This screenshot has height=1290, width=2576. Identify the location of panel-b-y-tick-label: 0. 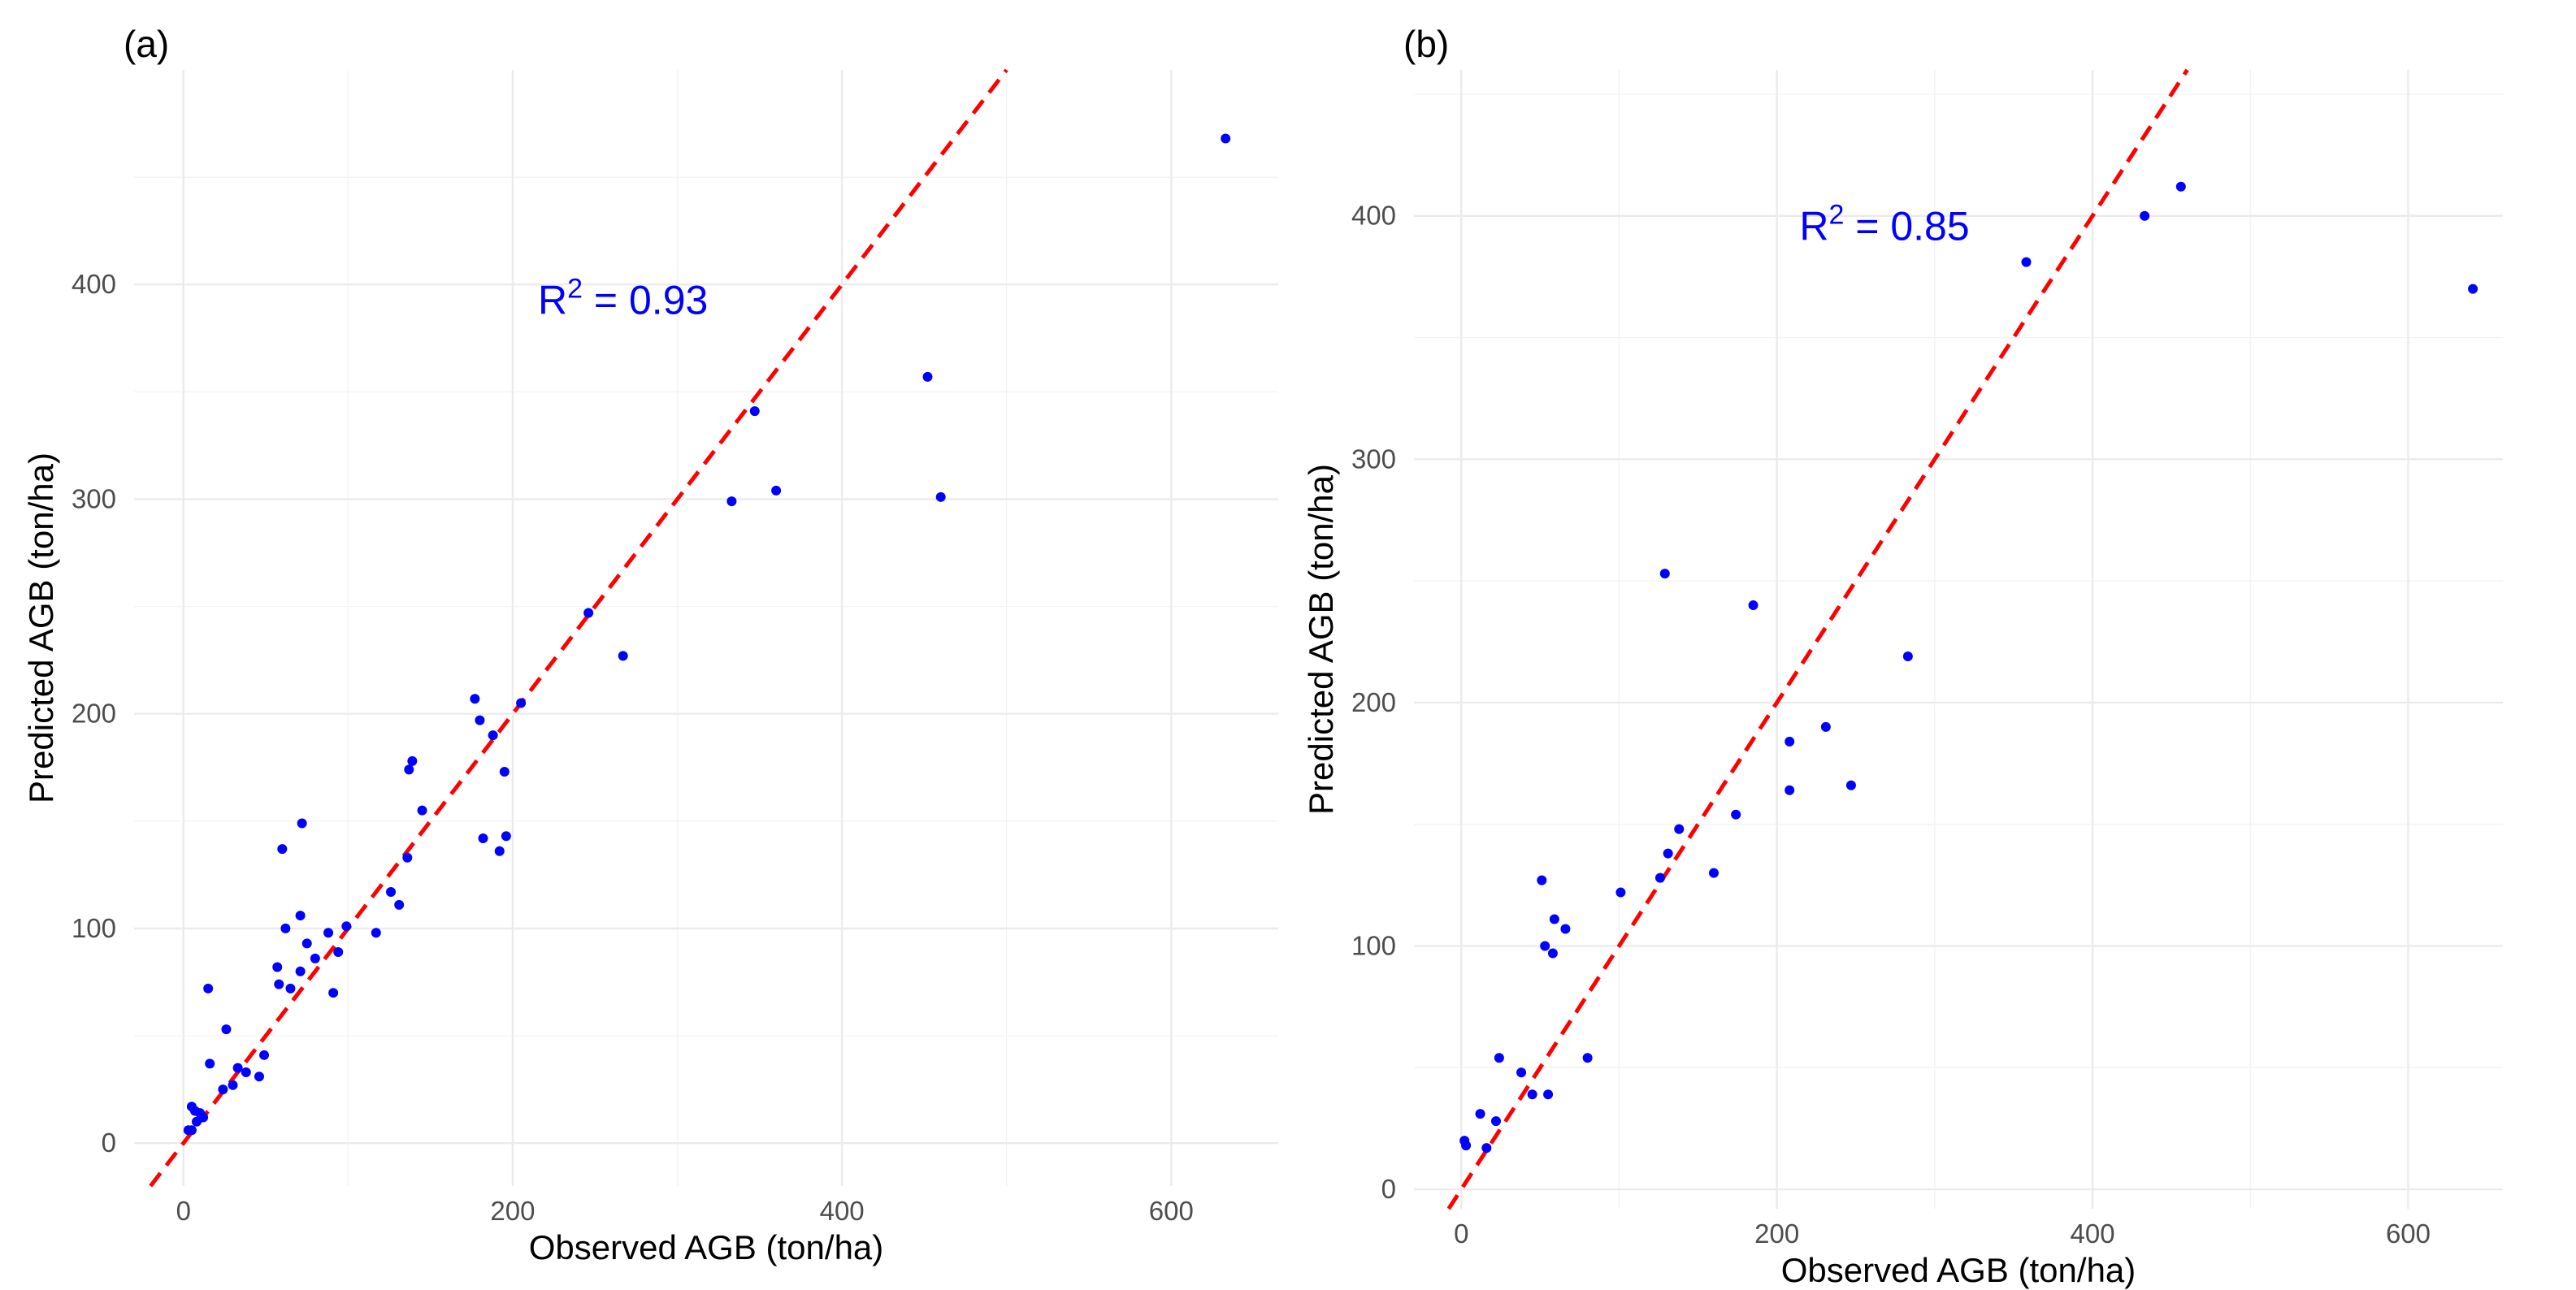
(1388, 1189).